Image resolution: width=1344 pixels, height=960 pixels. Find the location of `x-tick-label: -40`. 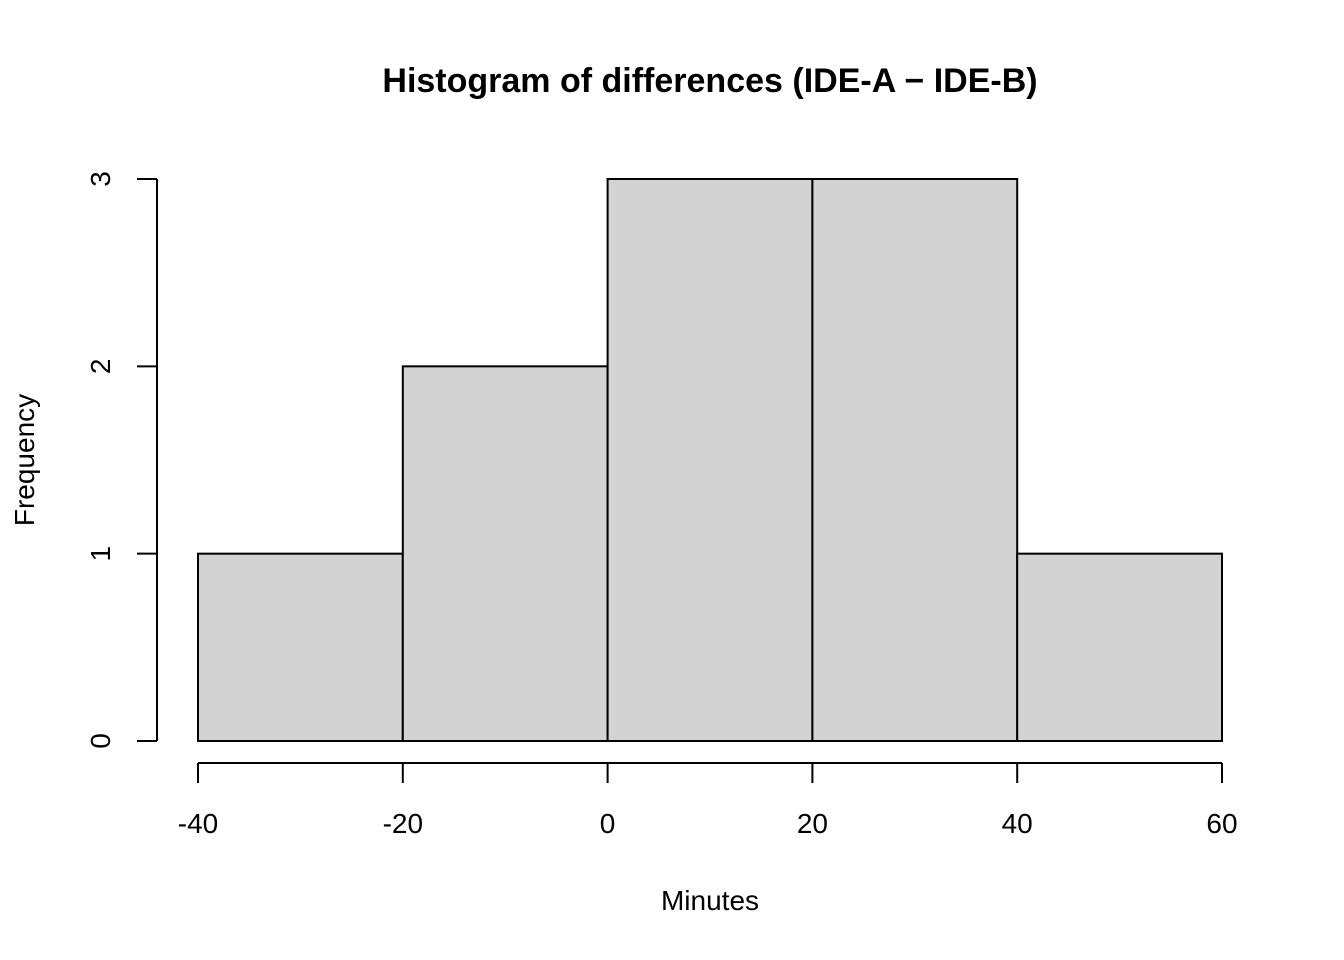

x-tick-label: -40 is located at coordinates (198, 823).